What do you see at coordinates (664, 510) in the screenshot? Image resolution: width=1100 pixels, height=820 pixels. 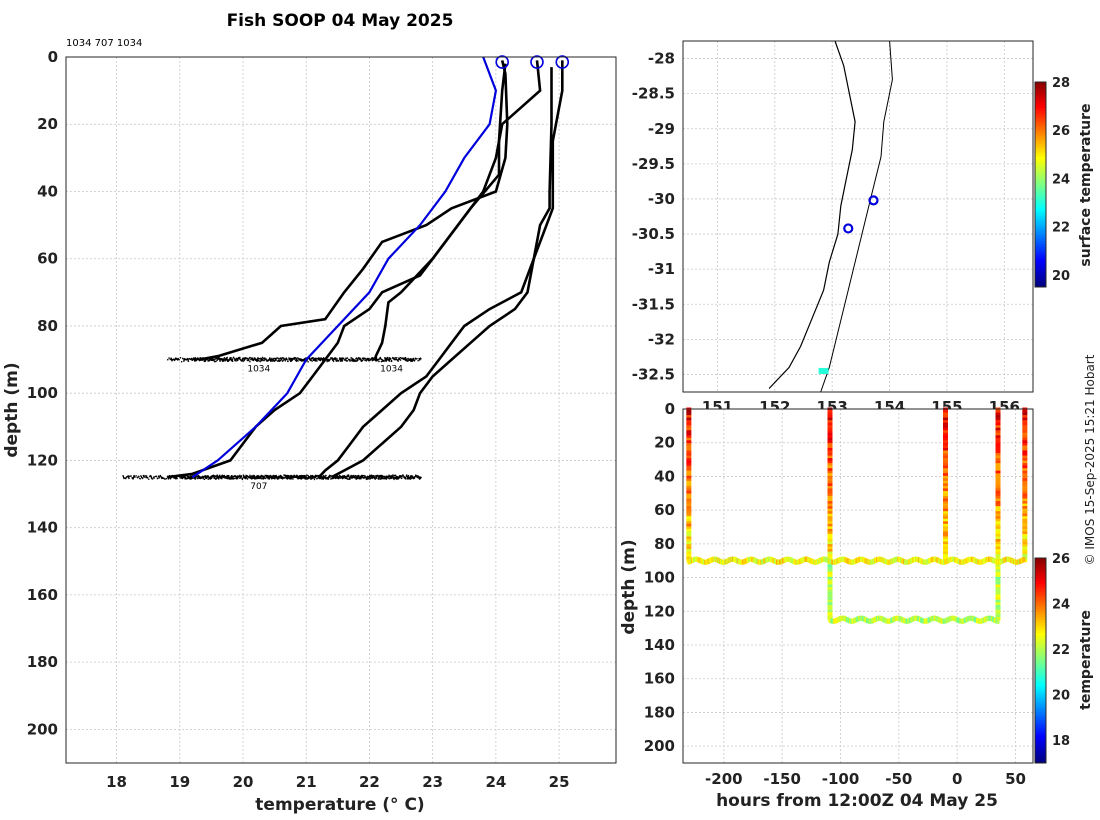 I see `y-tick-label: 60` at bounding box center [664, 510].